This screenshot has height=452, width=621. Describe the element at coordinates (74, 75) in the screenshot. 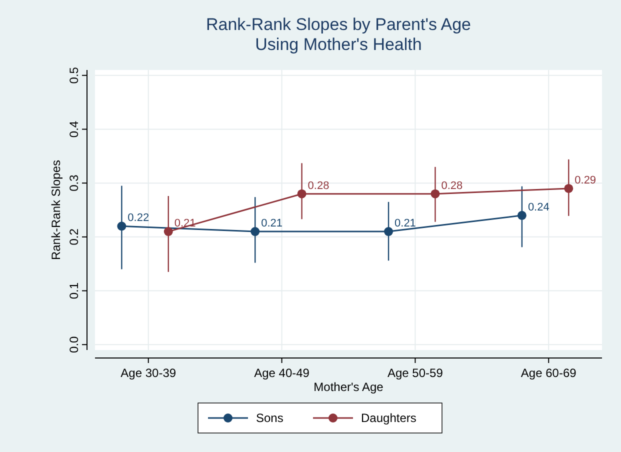

I see `y-tick-label: 0.5` at that location.